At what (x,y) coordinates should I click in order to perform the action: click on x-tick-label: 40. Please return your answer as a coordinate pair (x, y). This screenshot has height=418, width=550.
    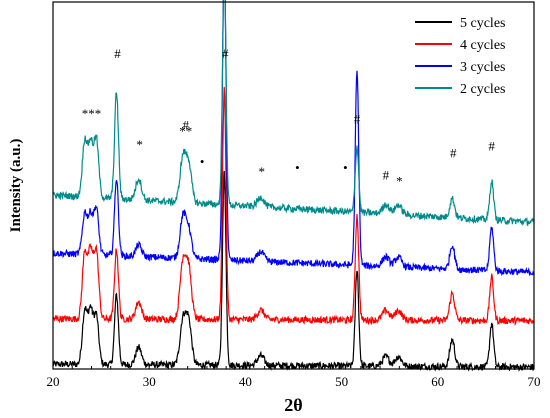
    Looking at the image, I should click on (245, 381).